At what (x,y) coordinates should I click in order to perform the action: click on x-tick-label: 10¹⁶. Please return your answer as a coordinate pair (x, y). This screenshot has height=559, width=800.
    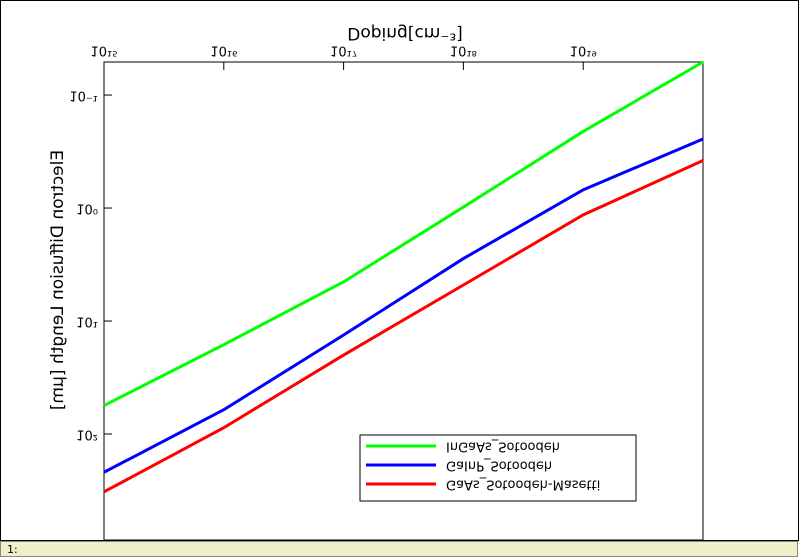
    Looking at the image, I should click on (223, 50).